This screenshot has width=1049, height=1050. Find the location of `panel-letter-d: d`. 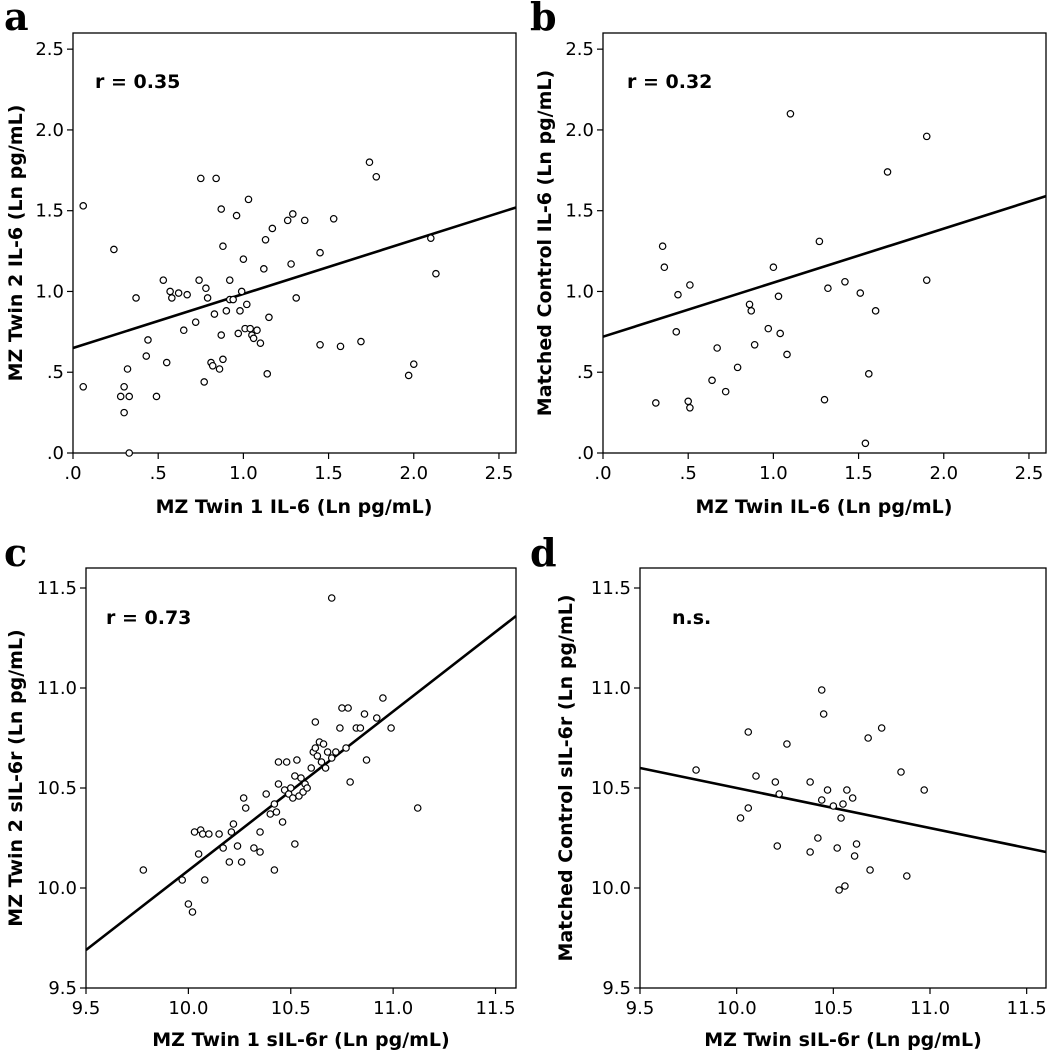

panel-letter-d: d is located at coordinates (543, 552).